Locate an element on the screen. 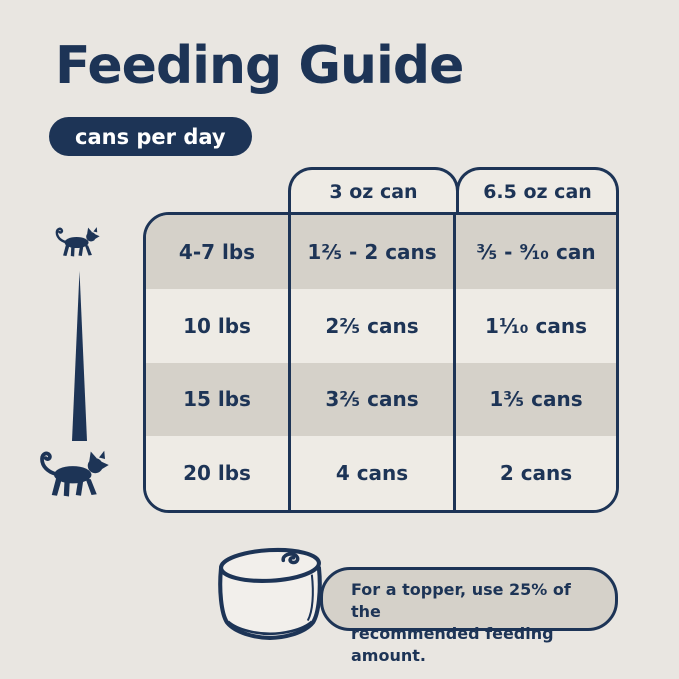  table-row: 15 lbs 3²⁄₅ cans 1³⁄₅ cans is located at coordinates (381, 399).